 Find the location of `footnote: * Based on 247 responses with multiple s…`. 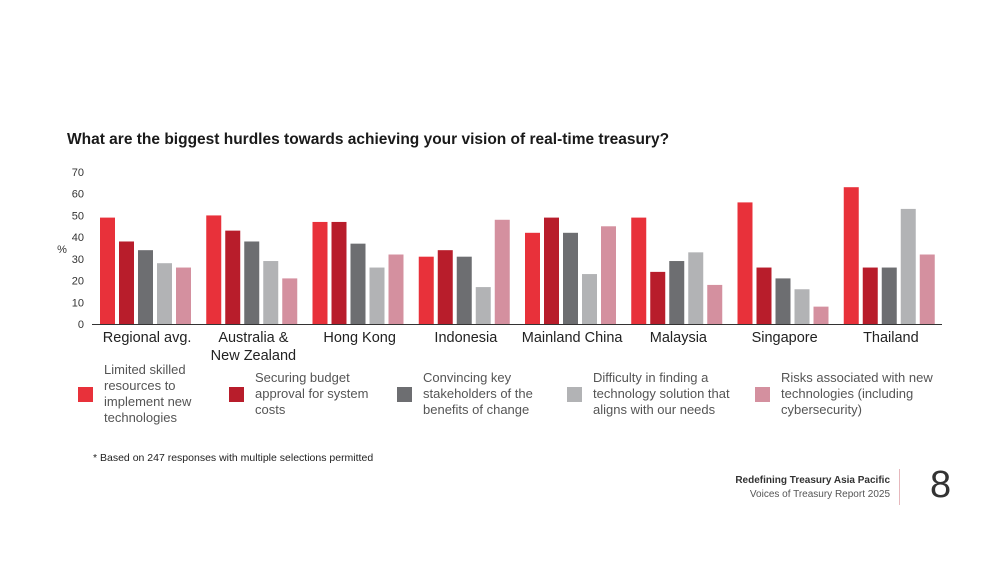

footnote: * Based on 247 responses with multiple s… is located at coordinates (233, 458).